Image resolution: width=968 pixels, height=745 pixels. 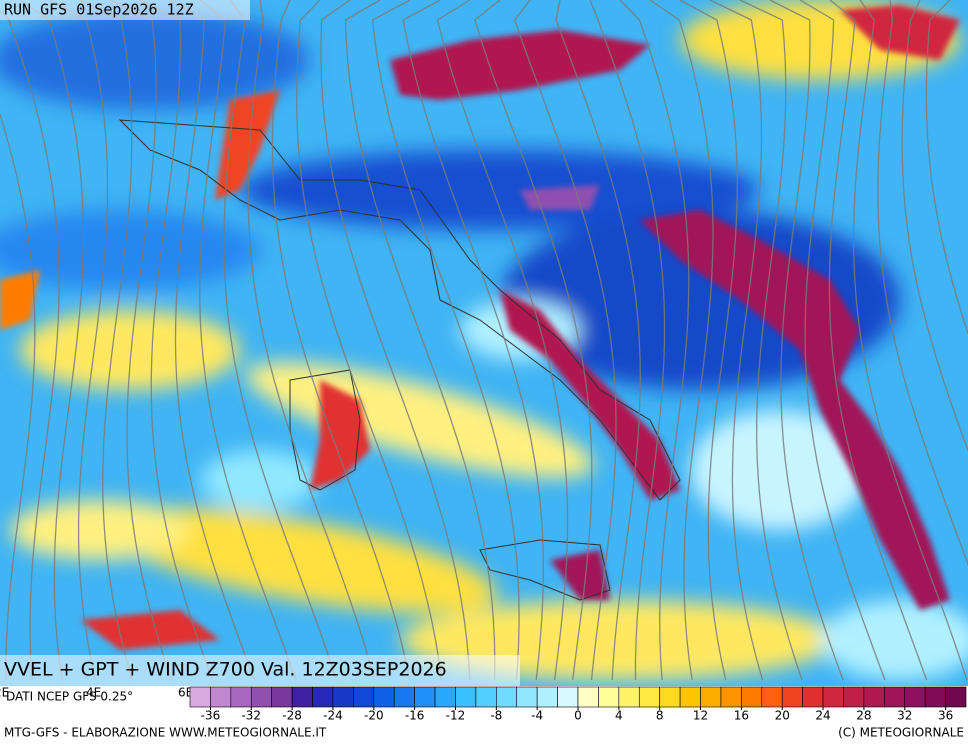 I want to click on colorbar-tick-label: 24, so click(x=822, y=716).